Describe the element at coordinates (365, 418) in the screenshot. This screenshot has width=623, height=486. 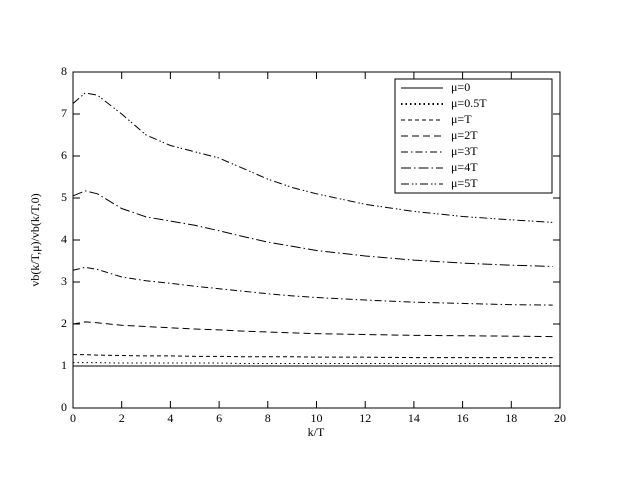
I see `x-tick-label: 12` at that location.